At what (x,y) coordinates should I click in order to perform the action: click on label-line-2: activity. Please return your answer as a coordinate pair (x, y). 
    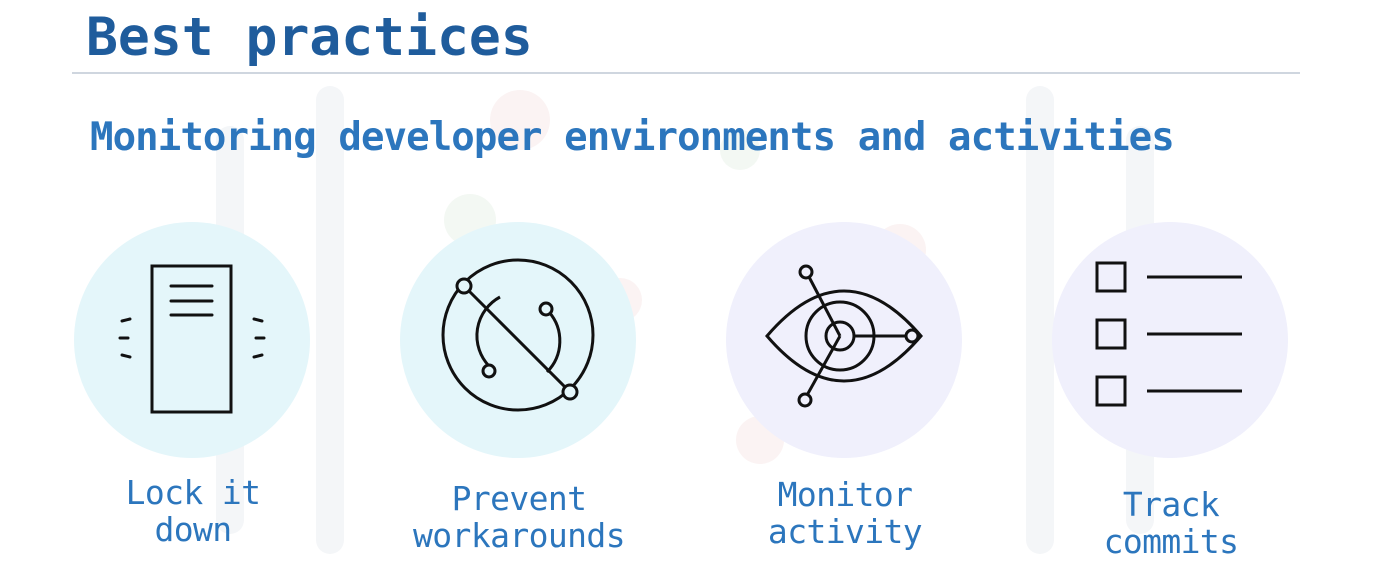
    Looking at the image, I should click on (845, 531).